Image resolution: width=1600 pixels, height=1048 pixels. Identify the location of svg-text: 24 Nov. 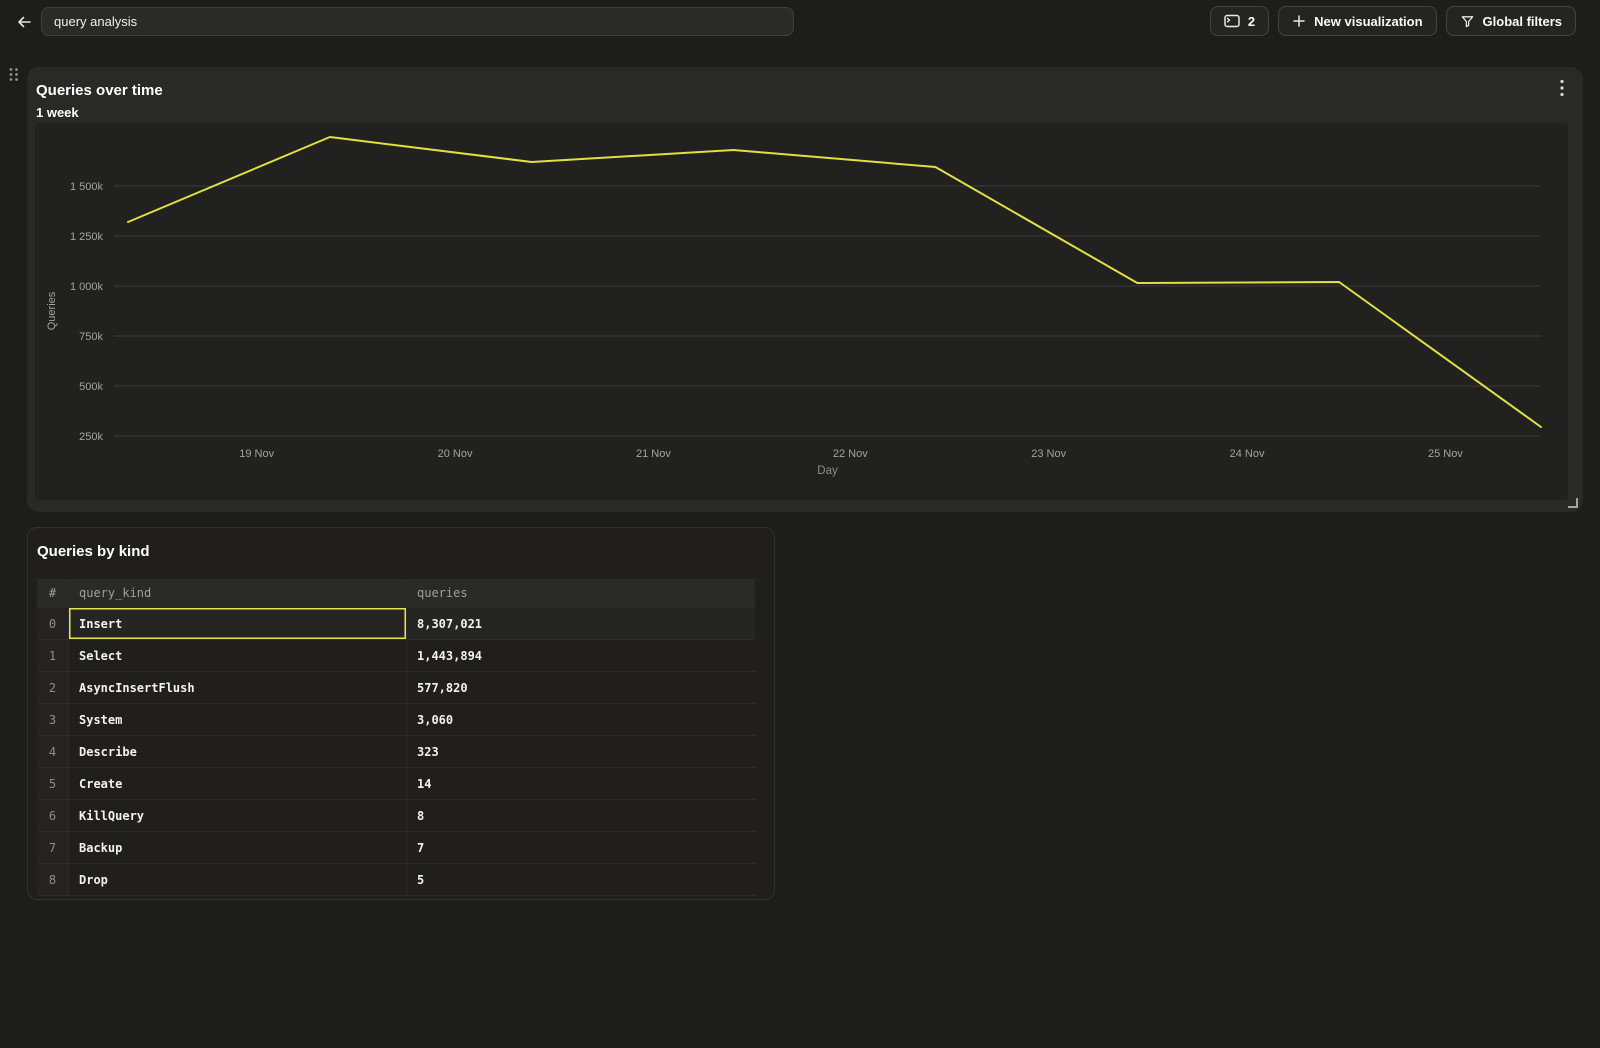
(1247, 454).